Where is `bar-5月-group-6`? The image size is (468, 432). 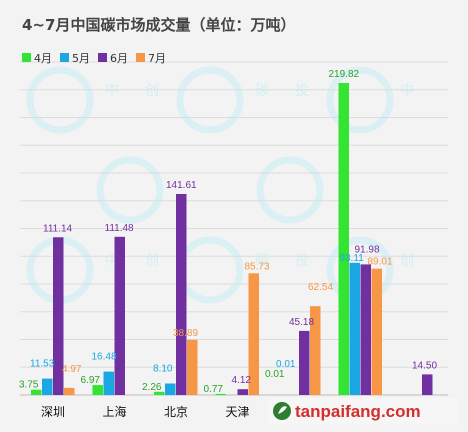
bar-5月-group-6 is located at coordinates (354, 328).